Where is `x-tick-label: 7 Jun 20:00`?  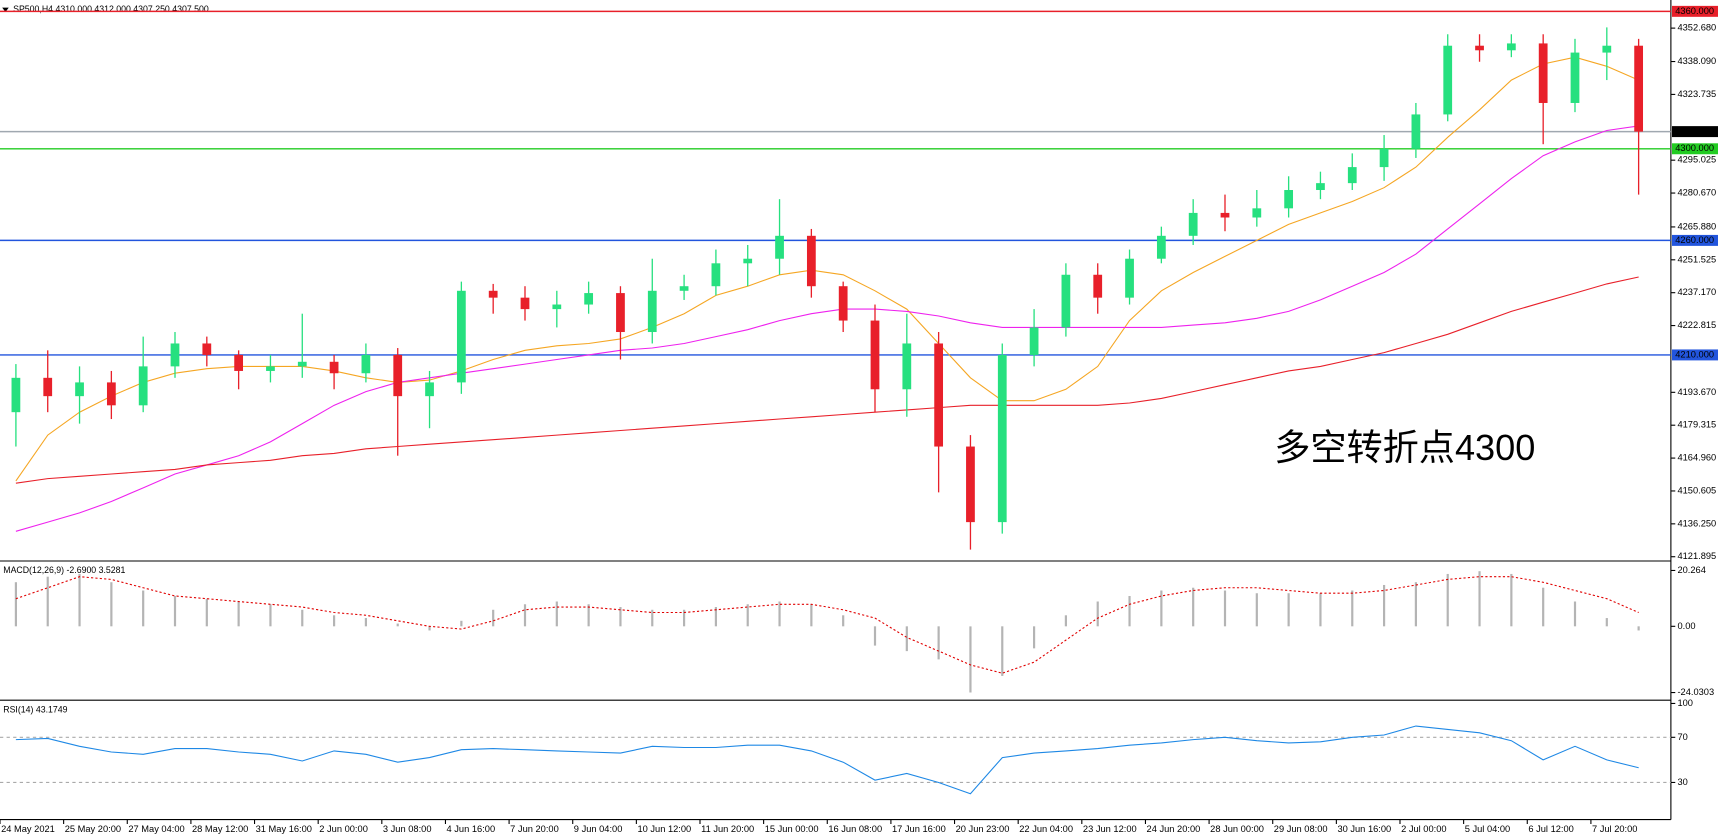
x-tick-label: 7 Jun 20:00 is located at coordinates (534, 829).